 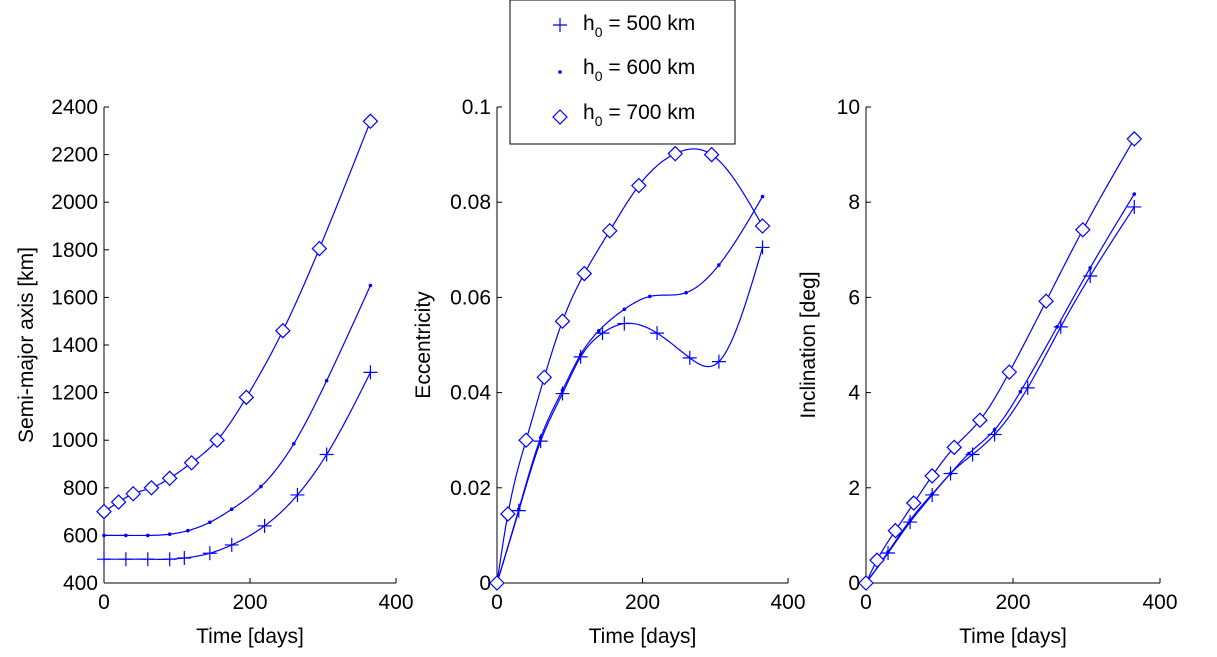 What do you see at coordinates (560, 72) in the screenshot?
I see `dot-marker-icon` at bounding box center [560, 72].